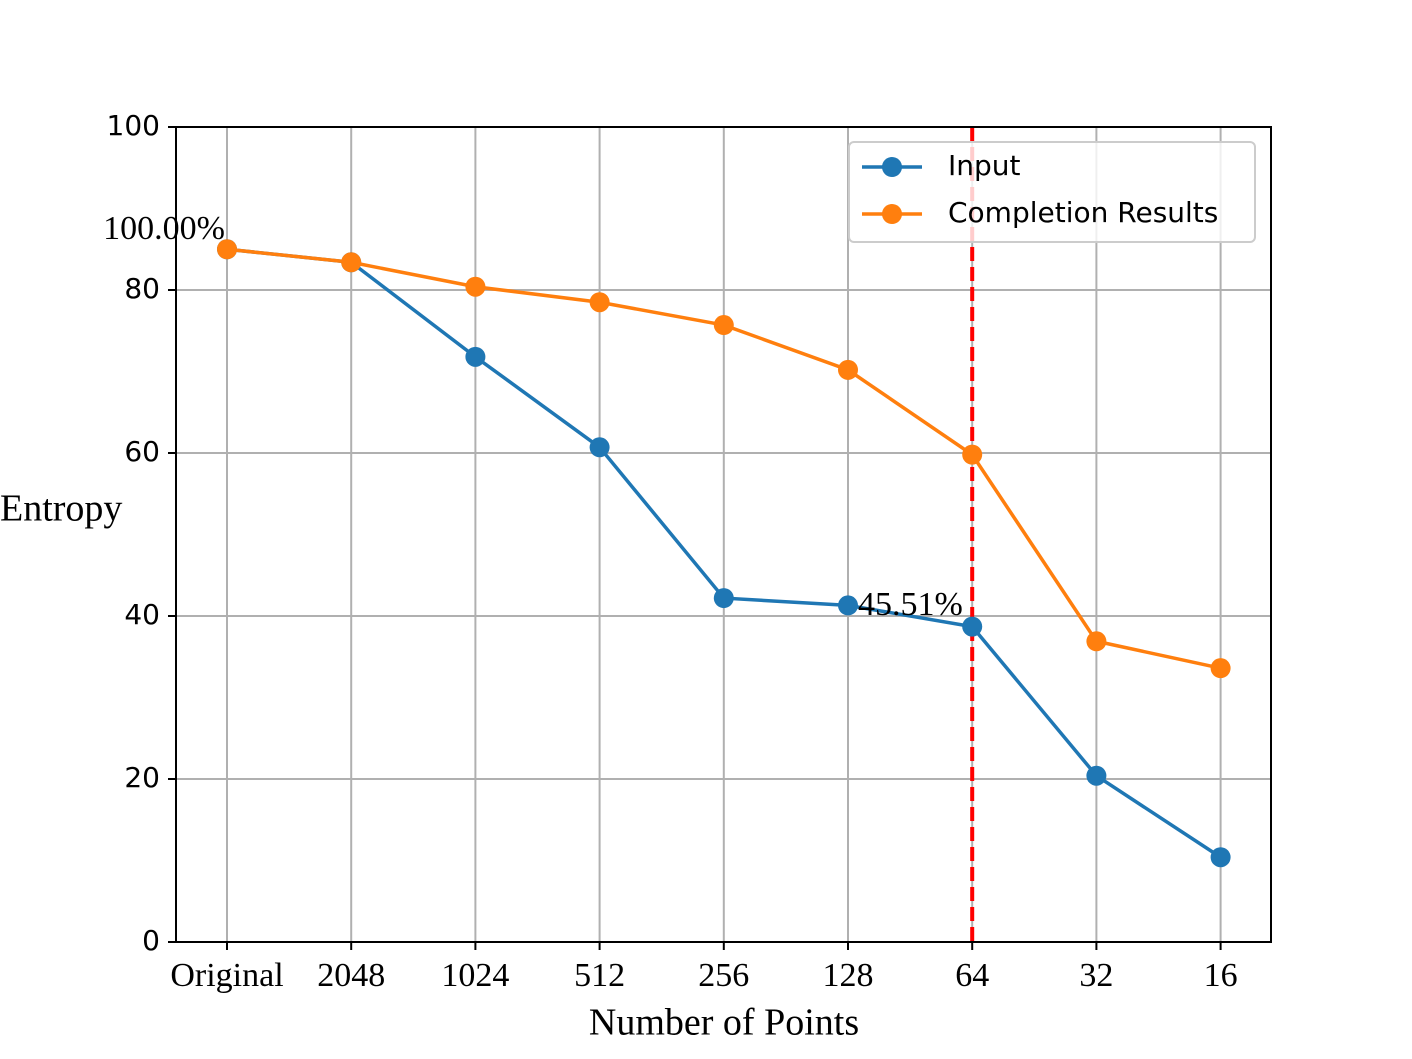  I want to click on y-tick-label: 80, so click(142, 288).